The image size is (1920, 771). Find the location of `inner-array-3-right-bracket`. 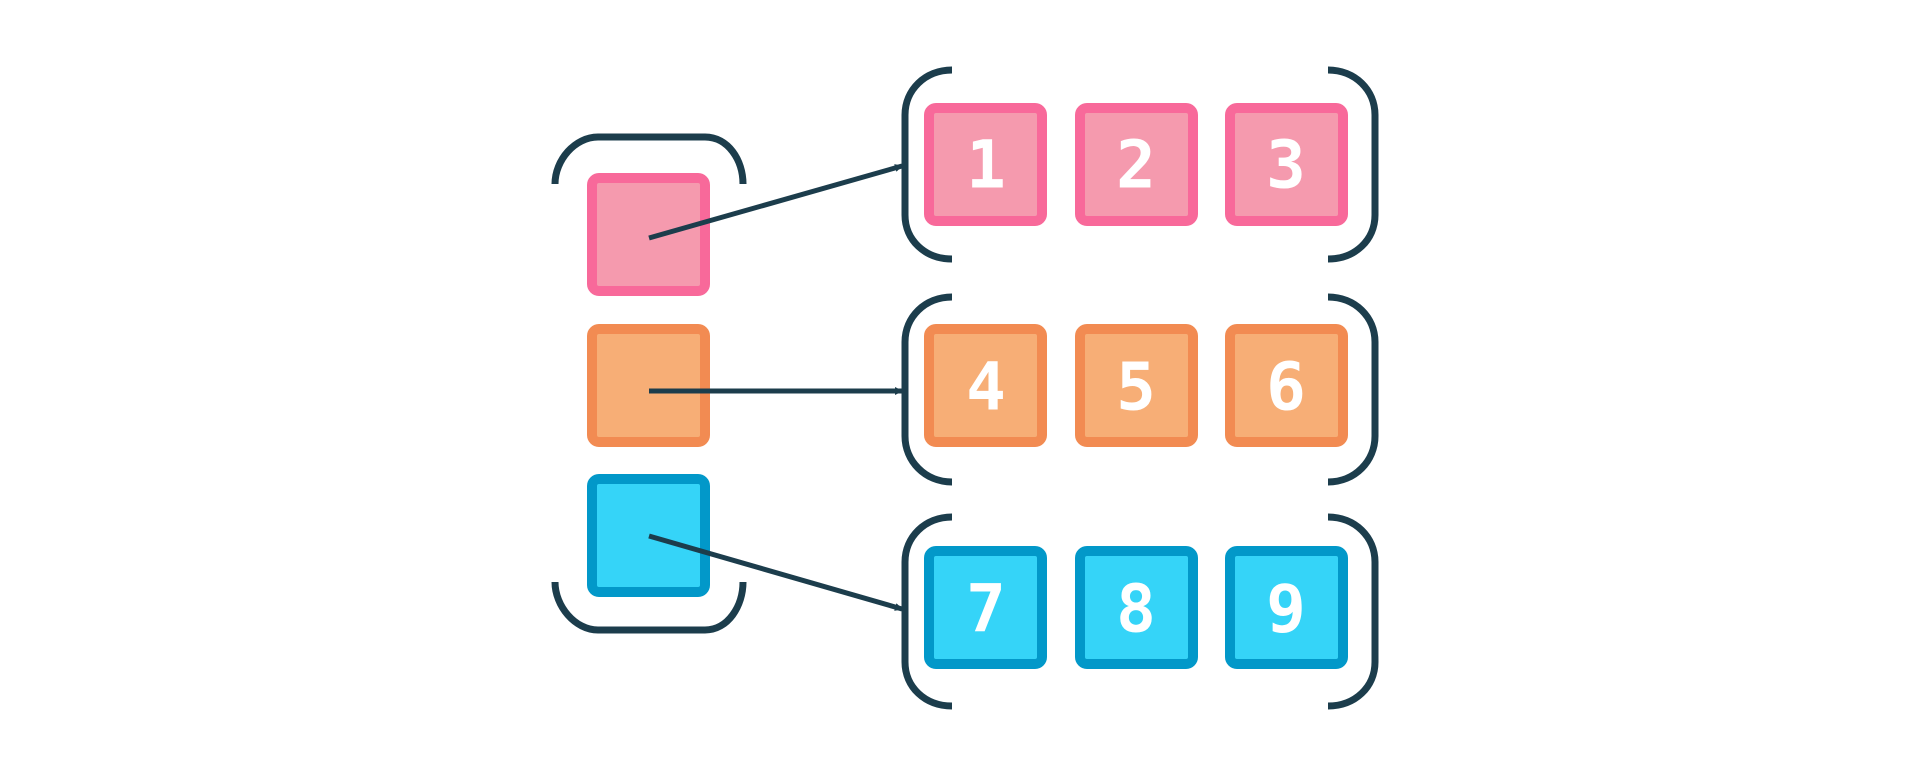

inner-array-3-right-bracket is located at coordinates (1353, 611).